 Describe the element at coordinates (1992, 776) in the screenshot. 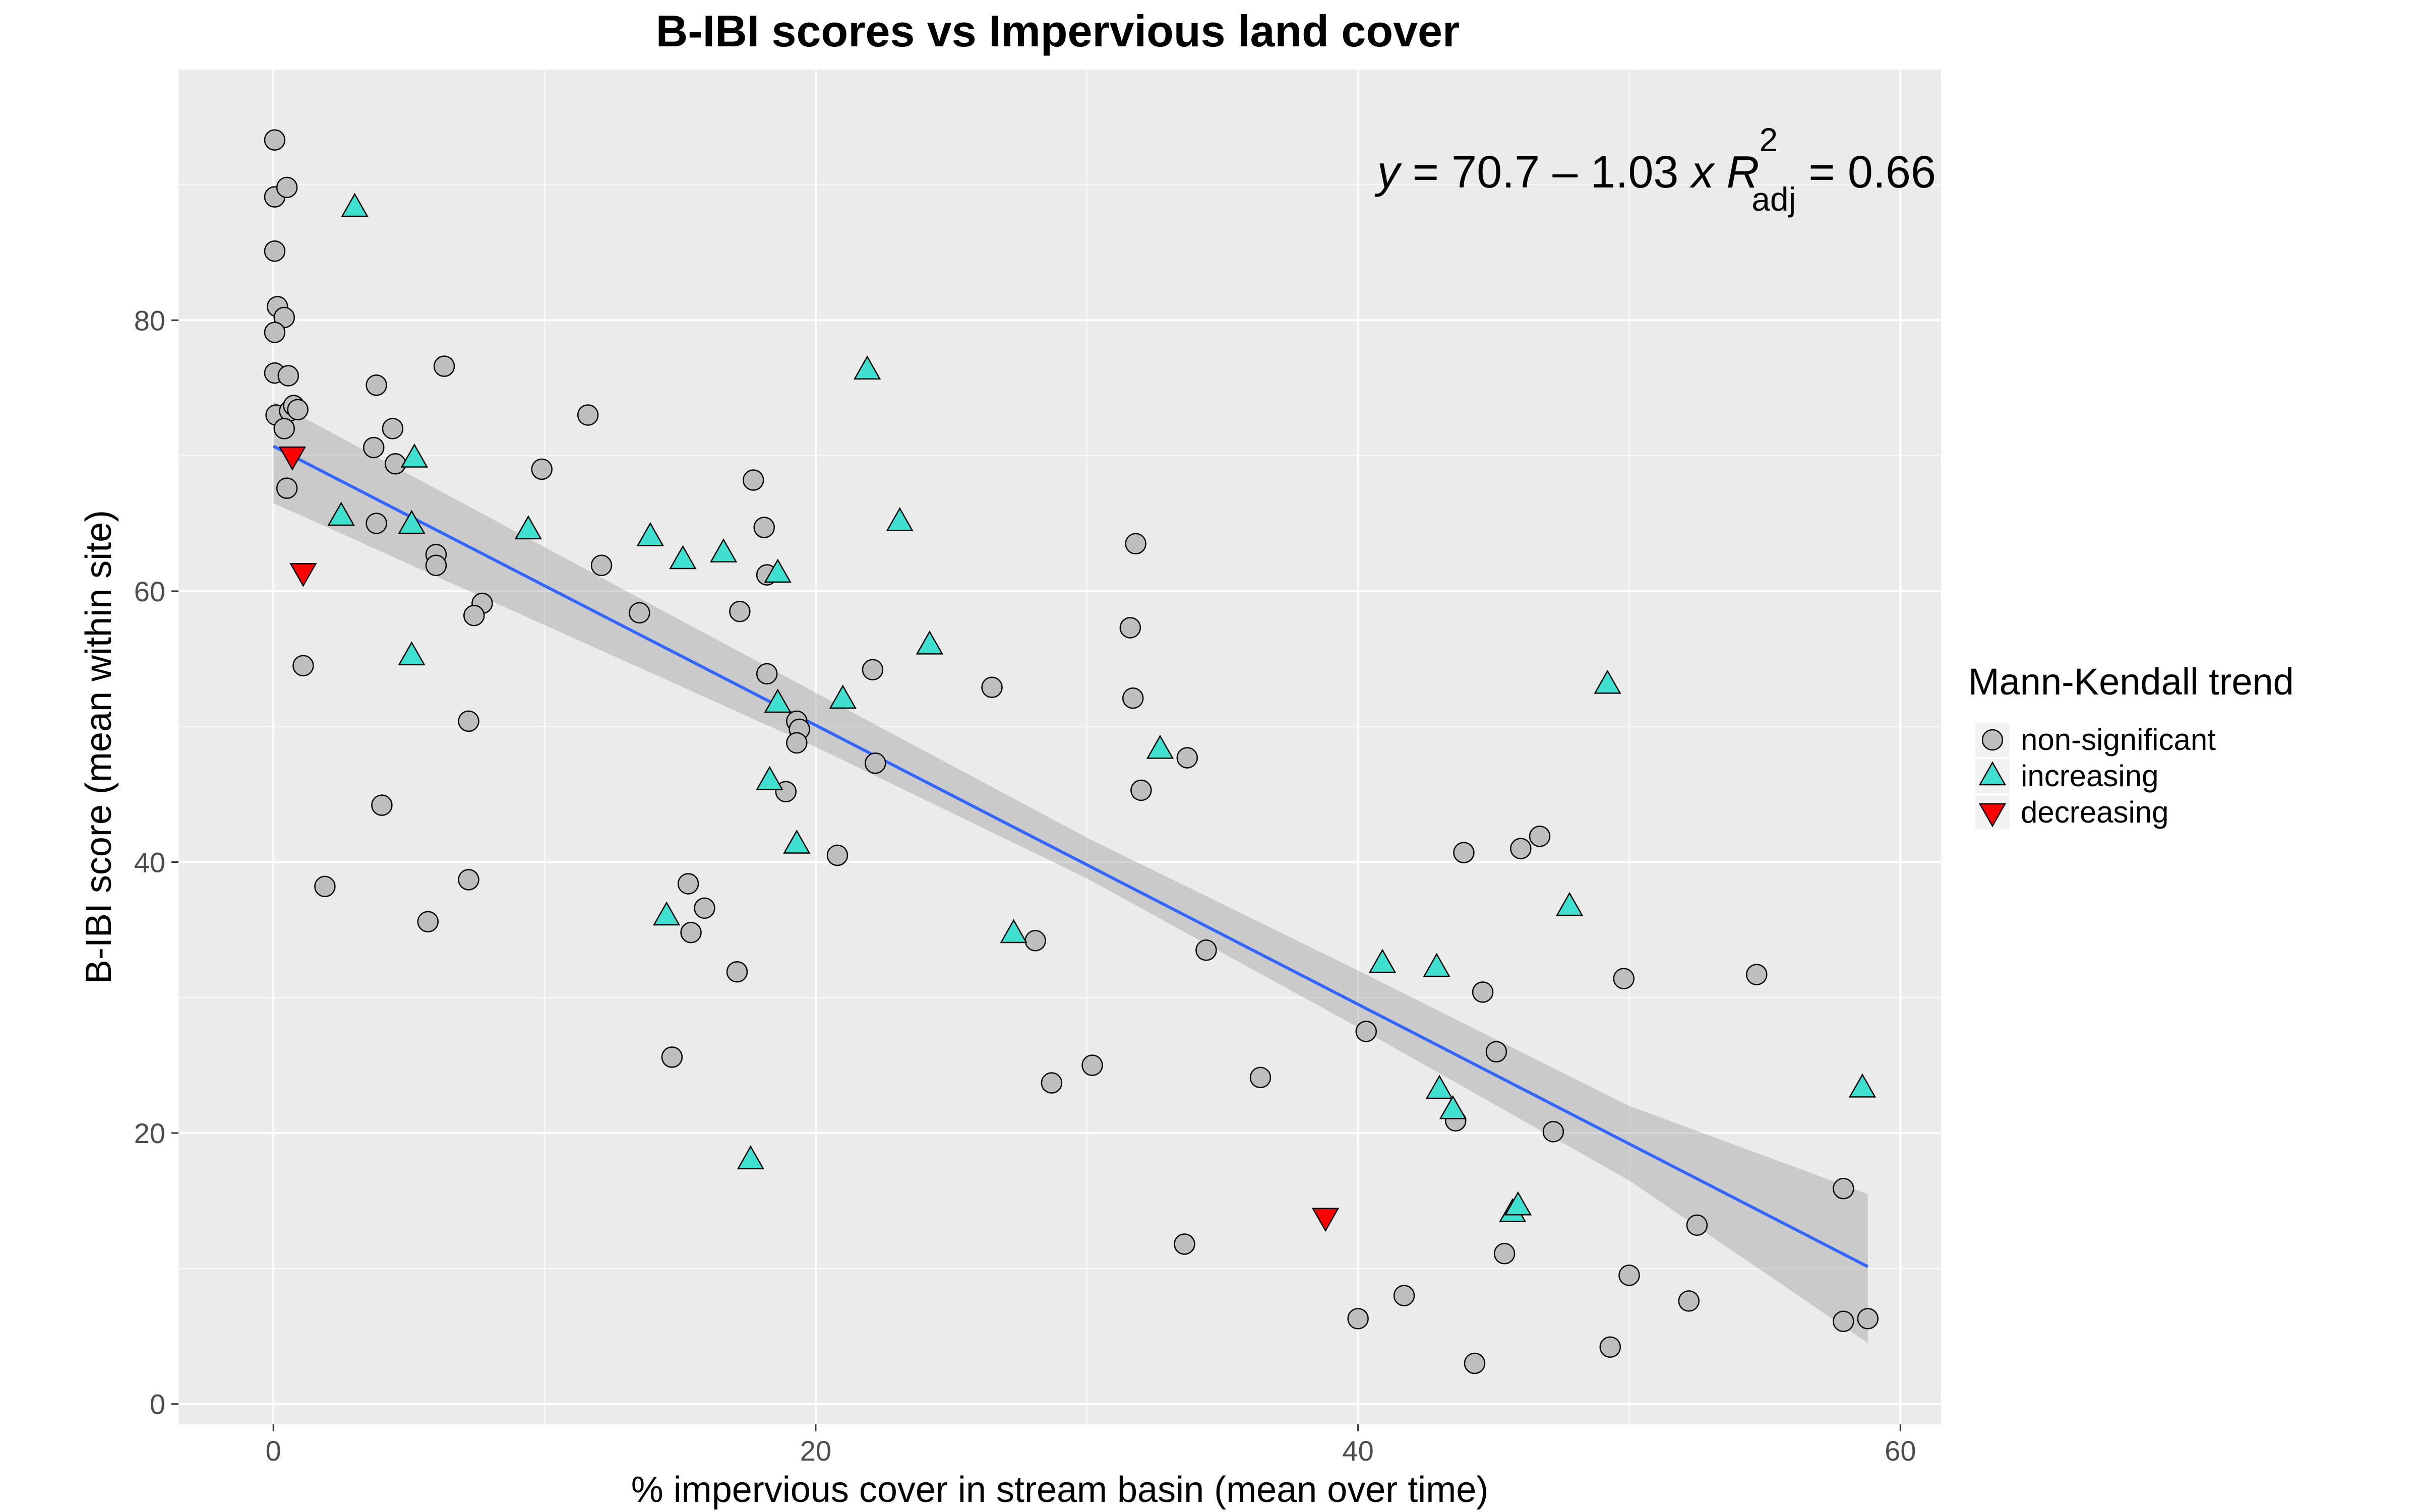

I see `legend-keys` at that location.